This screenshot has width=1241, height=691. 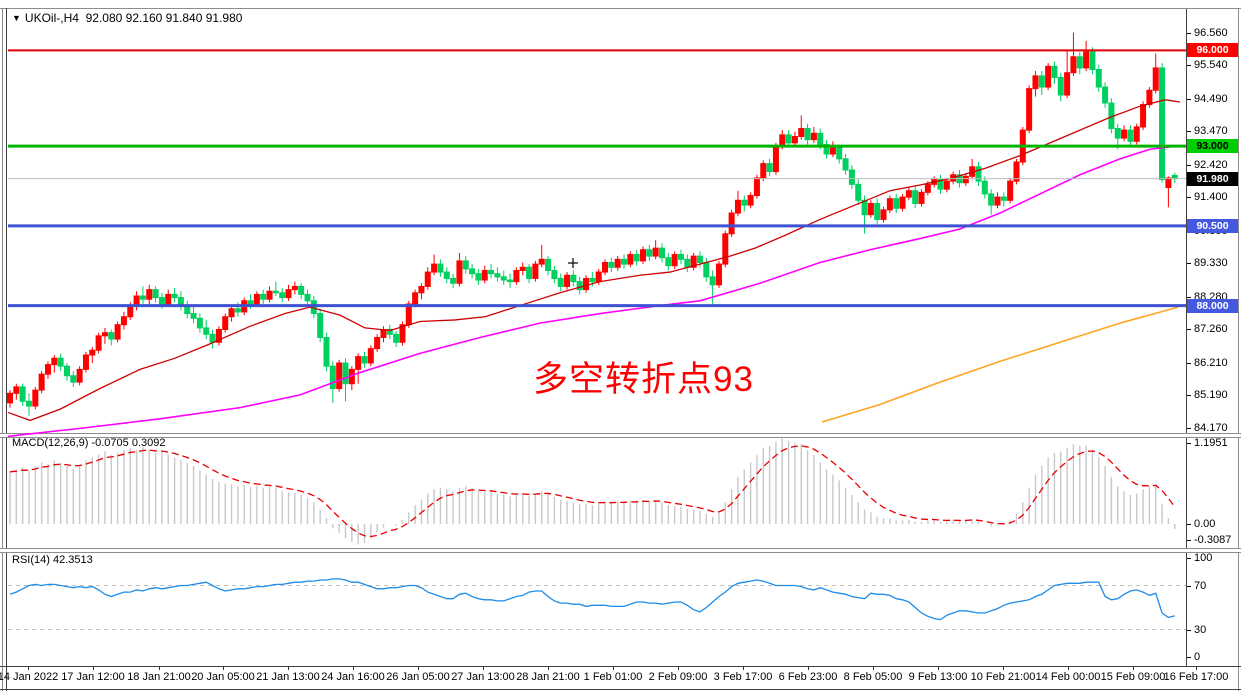 What do you see at coordinates (1205, 524) in the screenshot?
I see `macd-axis-label: 0.00` at bounding box center [1205, 524].